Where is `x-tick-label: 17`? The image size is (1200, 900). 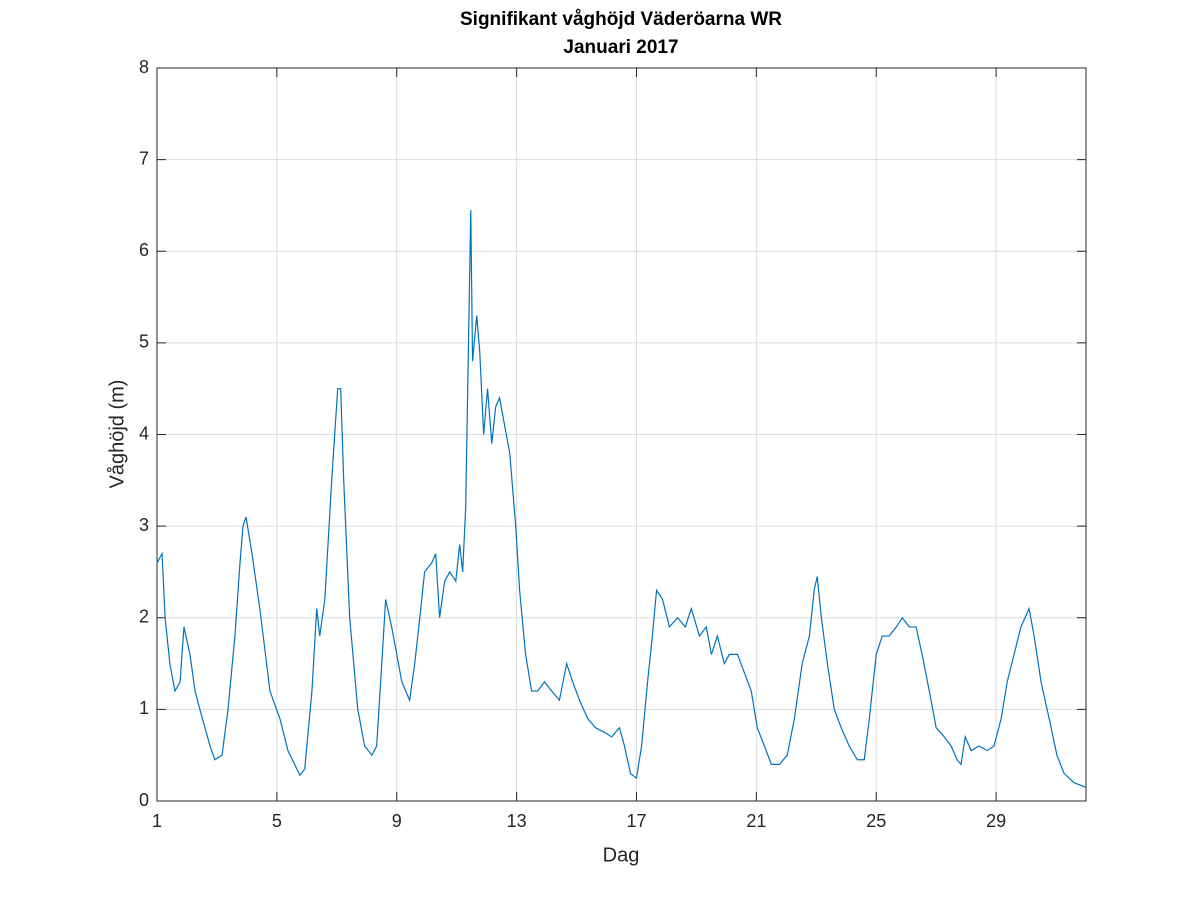
x-tick-label: 17 is located at coordinates (636, 821).